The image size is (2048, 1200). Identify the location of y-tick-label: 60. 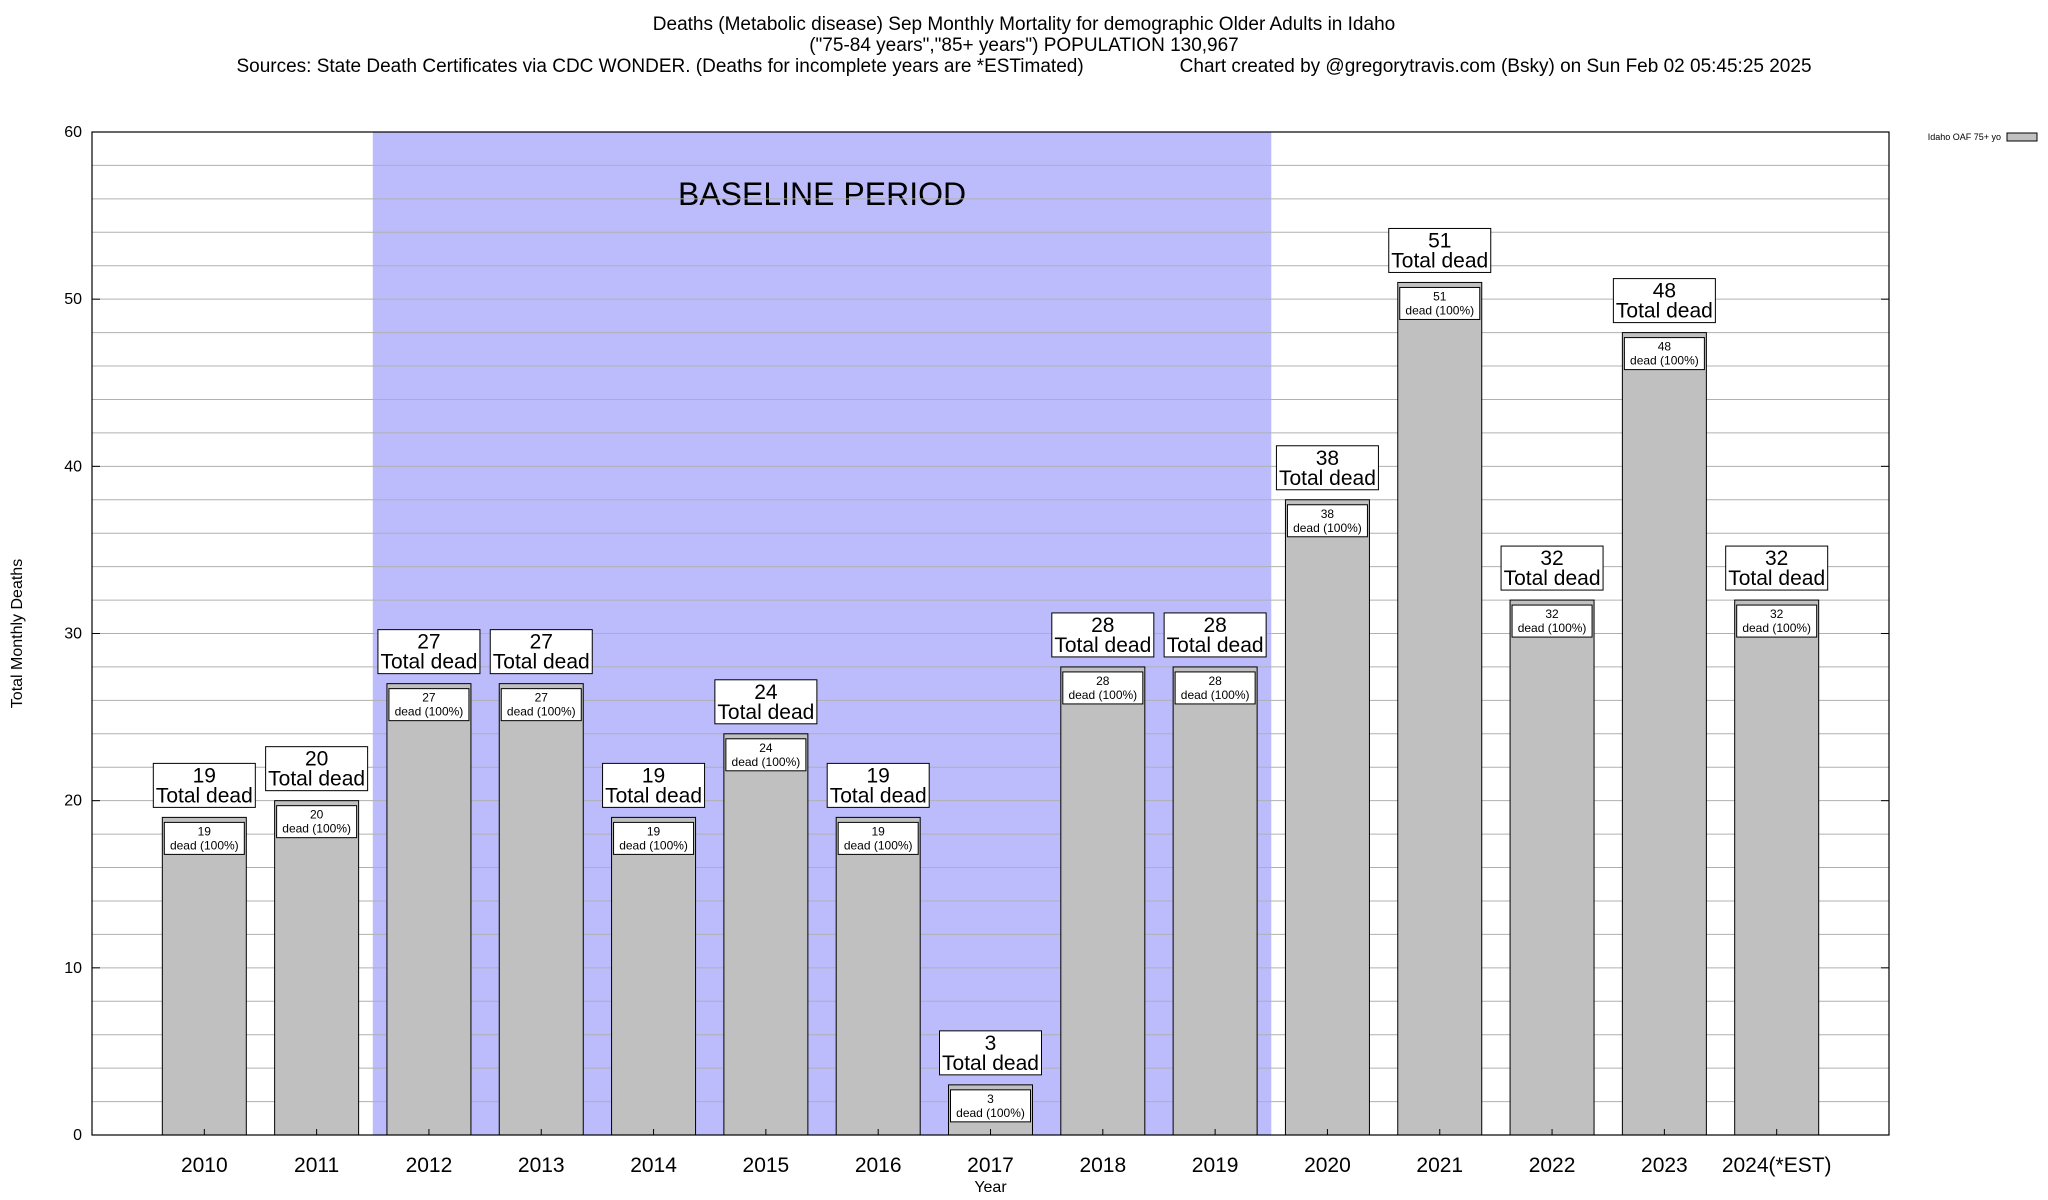
(73, 132).